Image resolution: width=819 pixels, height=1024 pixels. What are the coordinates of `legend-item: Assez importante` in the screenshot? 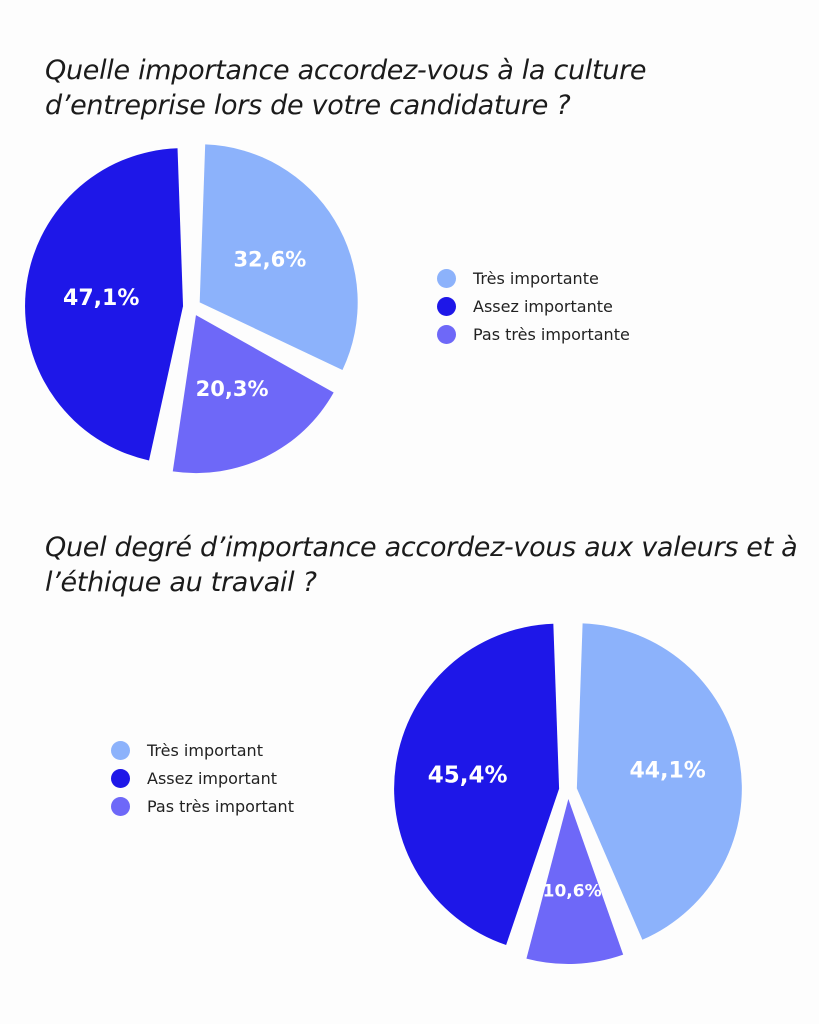 It's located at (533, 306).